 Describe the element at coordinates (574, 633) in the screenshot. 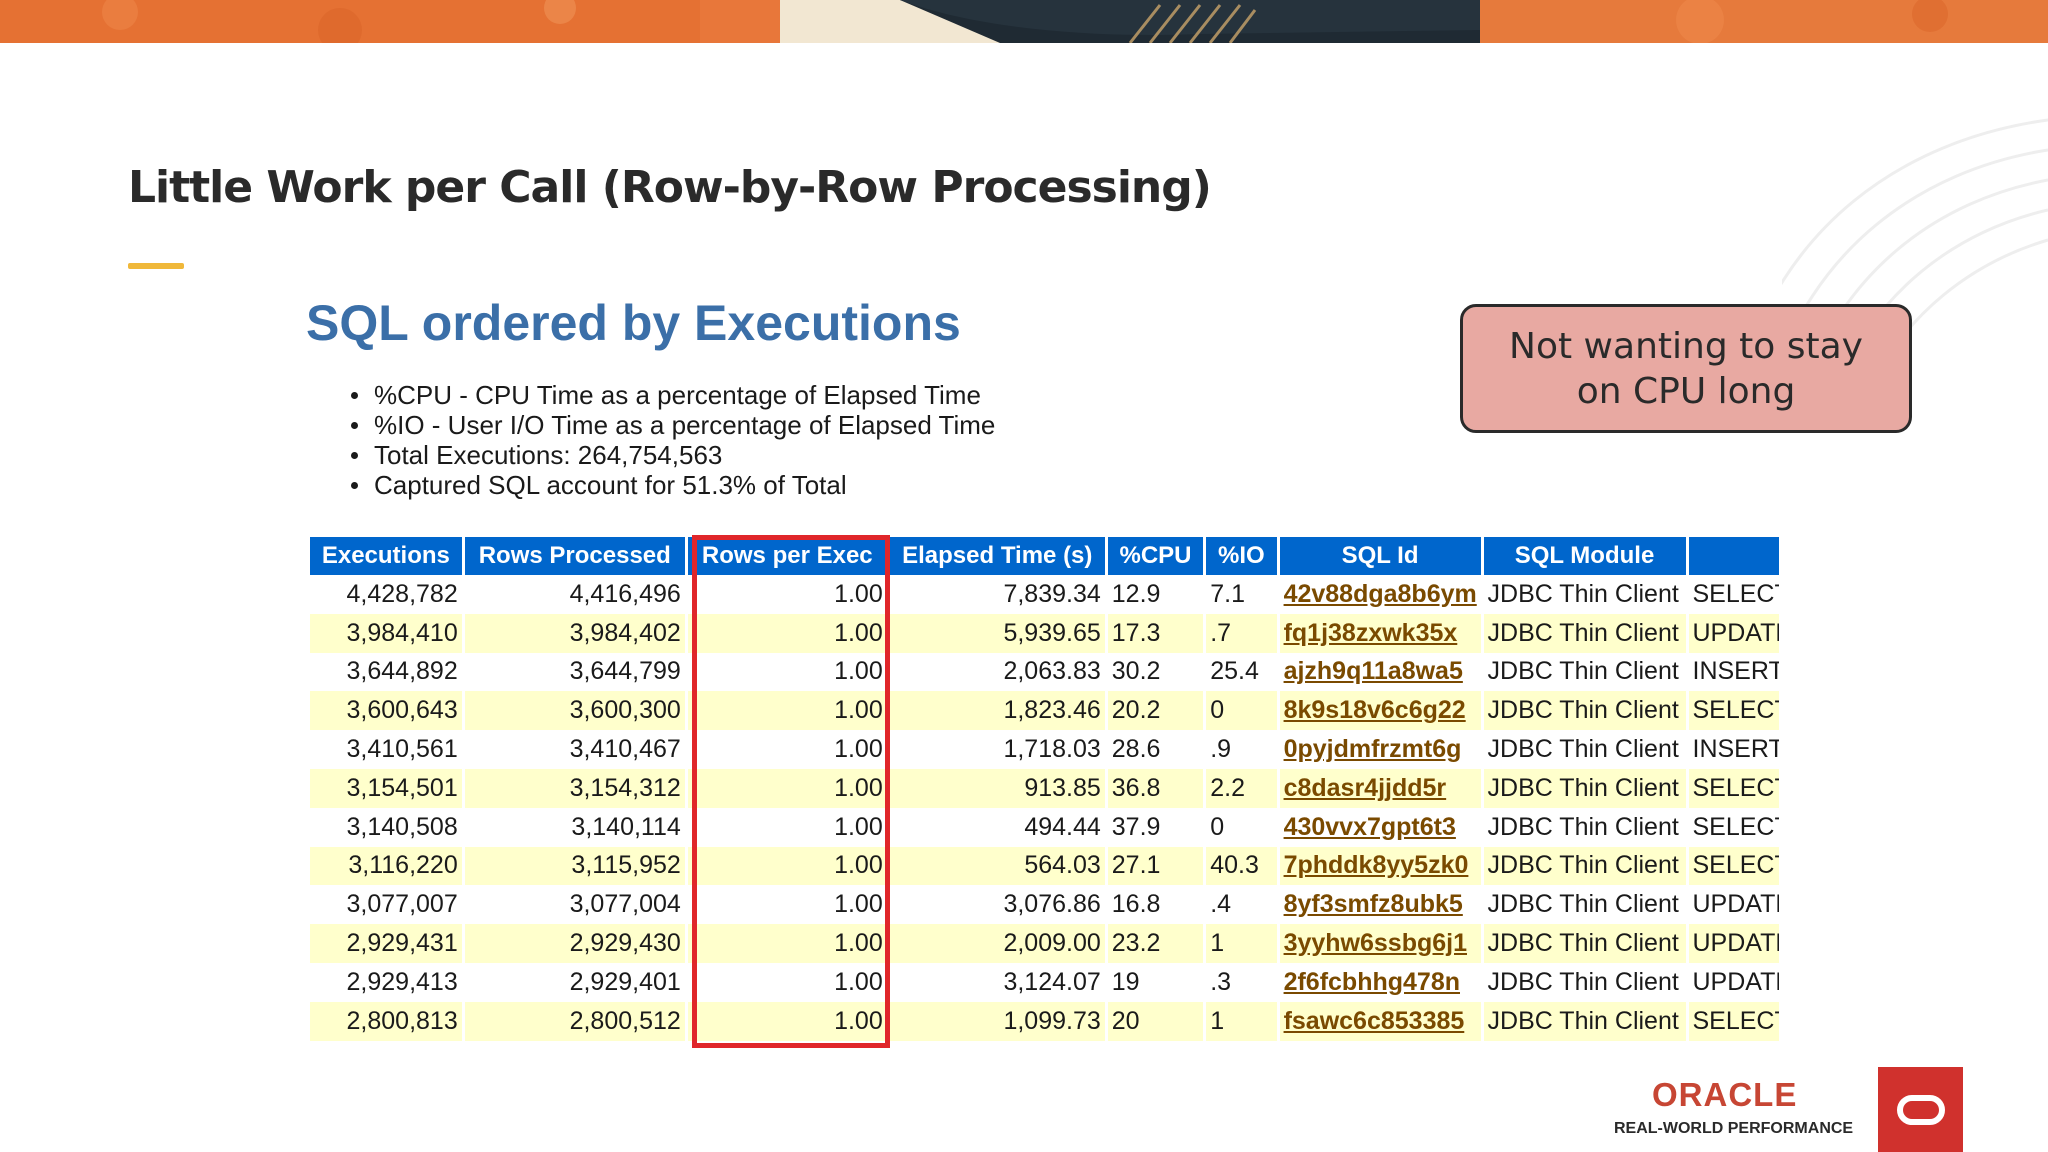

I see `cell-rows-processed: 3,984,402` at that location.